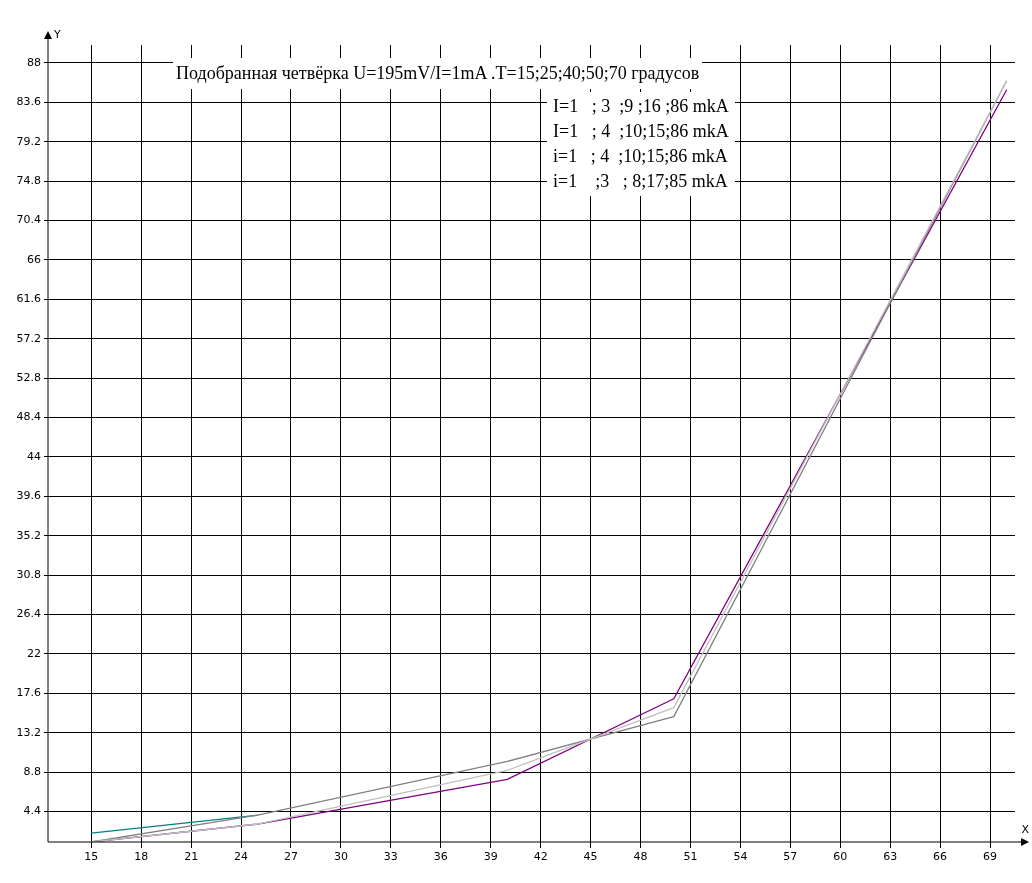  I want to click on x-tick-label: 15, so click(91, 857).